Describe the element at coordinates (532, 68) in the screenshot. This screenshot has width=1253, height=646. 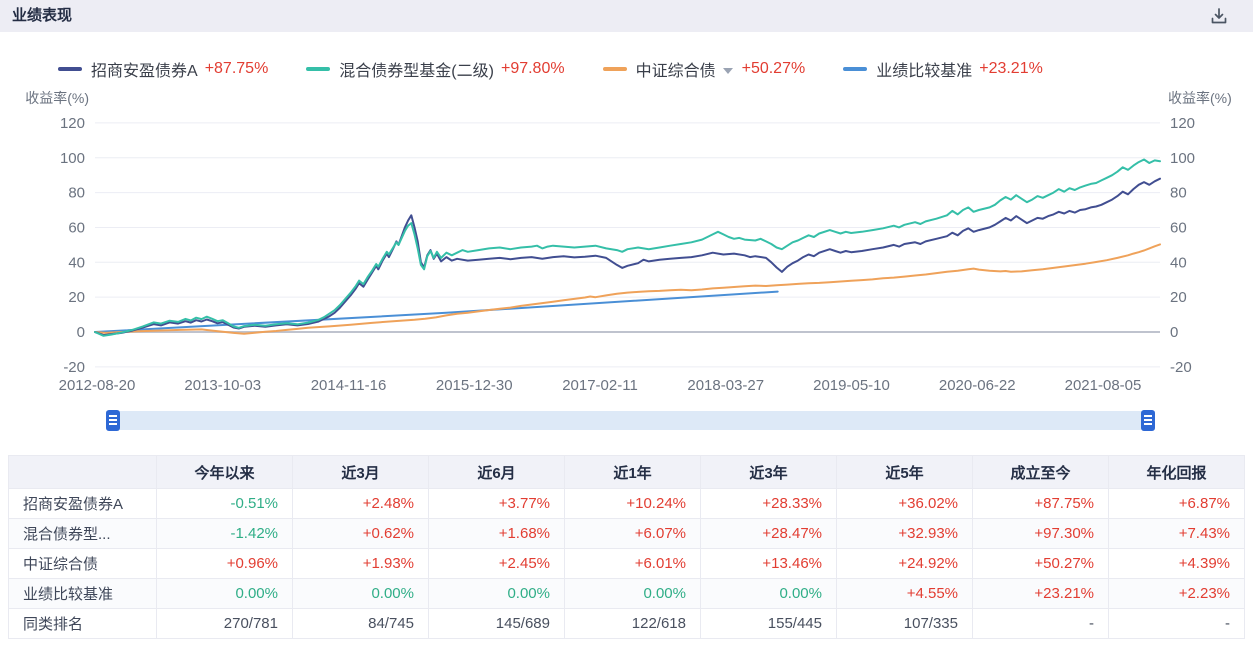
I see `legend-value: +97.80%` at that location.